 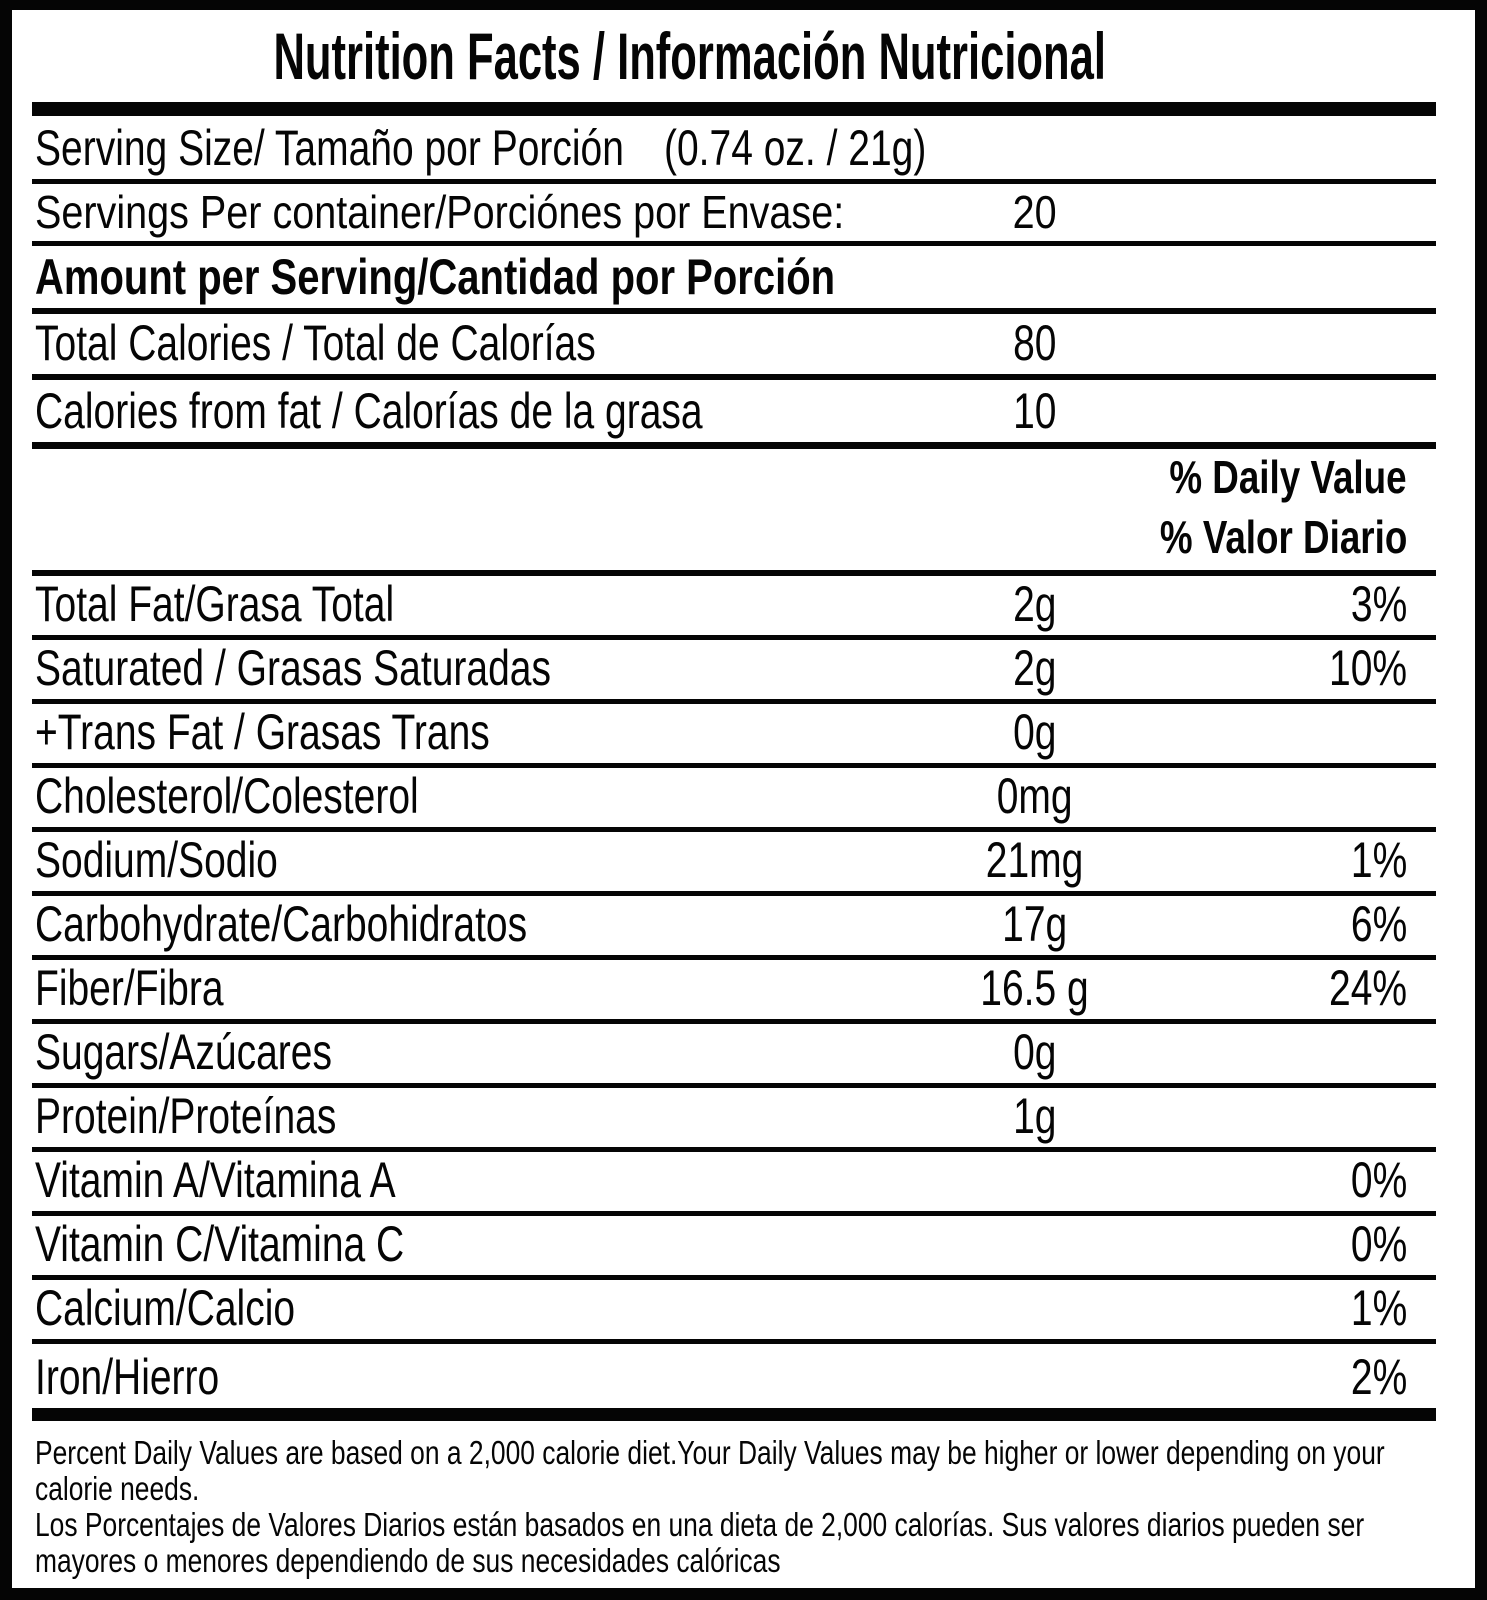 What do you see at coordinates (734, 1376) in the screenshot?
I see `nutrient-row: Iron/Hierro 2%` at bounding box center [734, 1376].